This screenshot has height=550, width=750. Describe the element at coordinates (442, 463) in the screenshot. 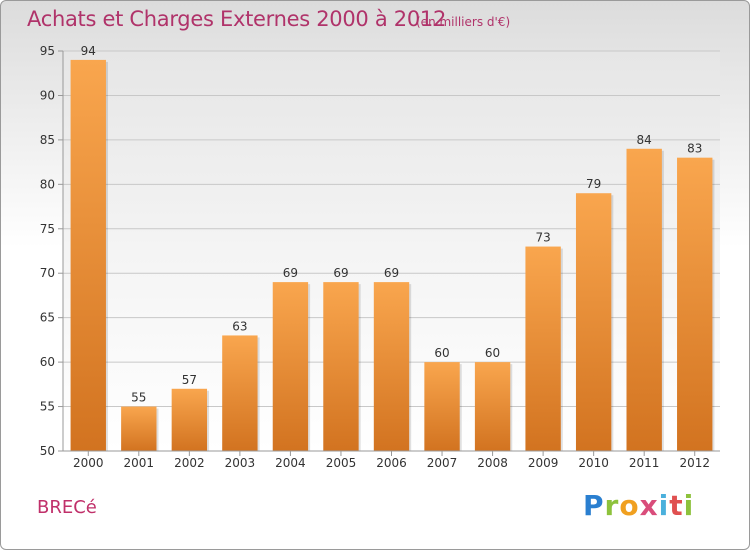

I see `x-tick-label: 2007` at that location.